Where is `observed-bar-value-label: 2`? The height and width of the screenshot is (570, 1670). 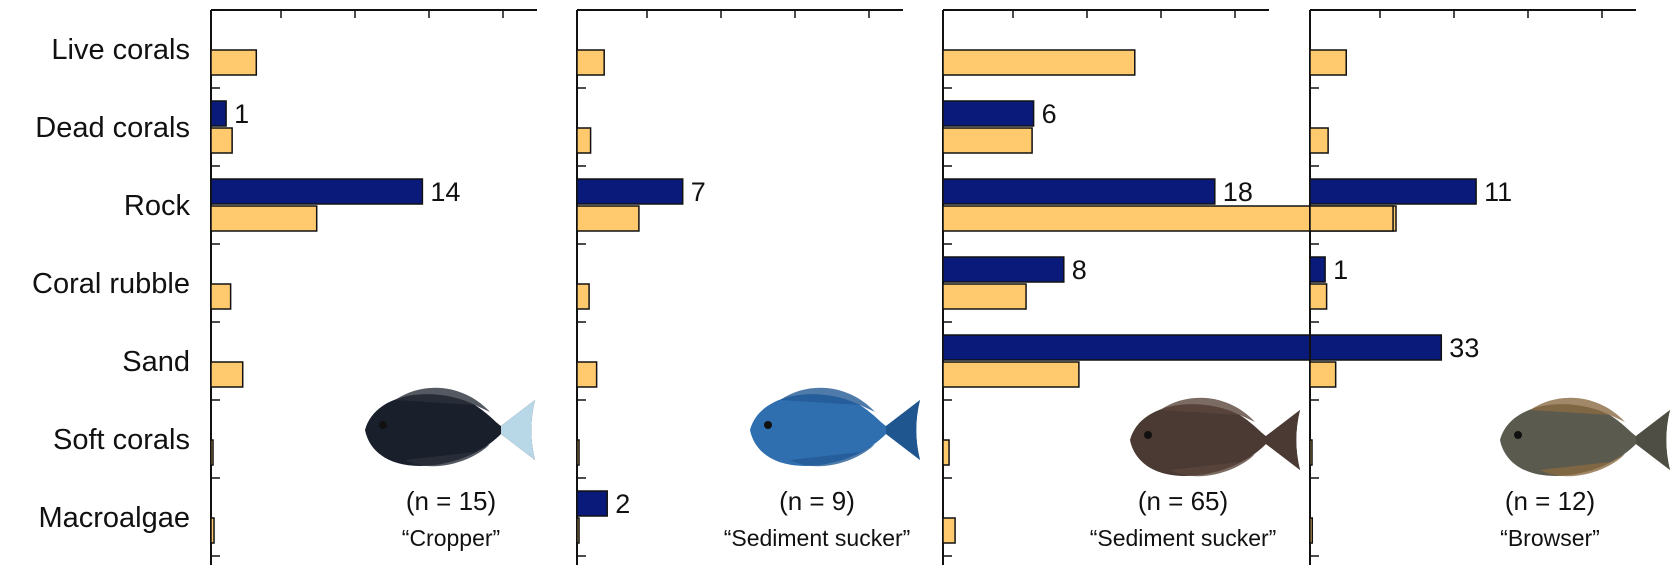
observed-bar-value-label: 2 is located at coordinates (622, 504).